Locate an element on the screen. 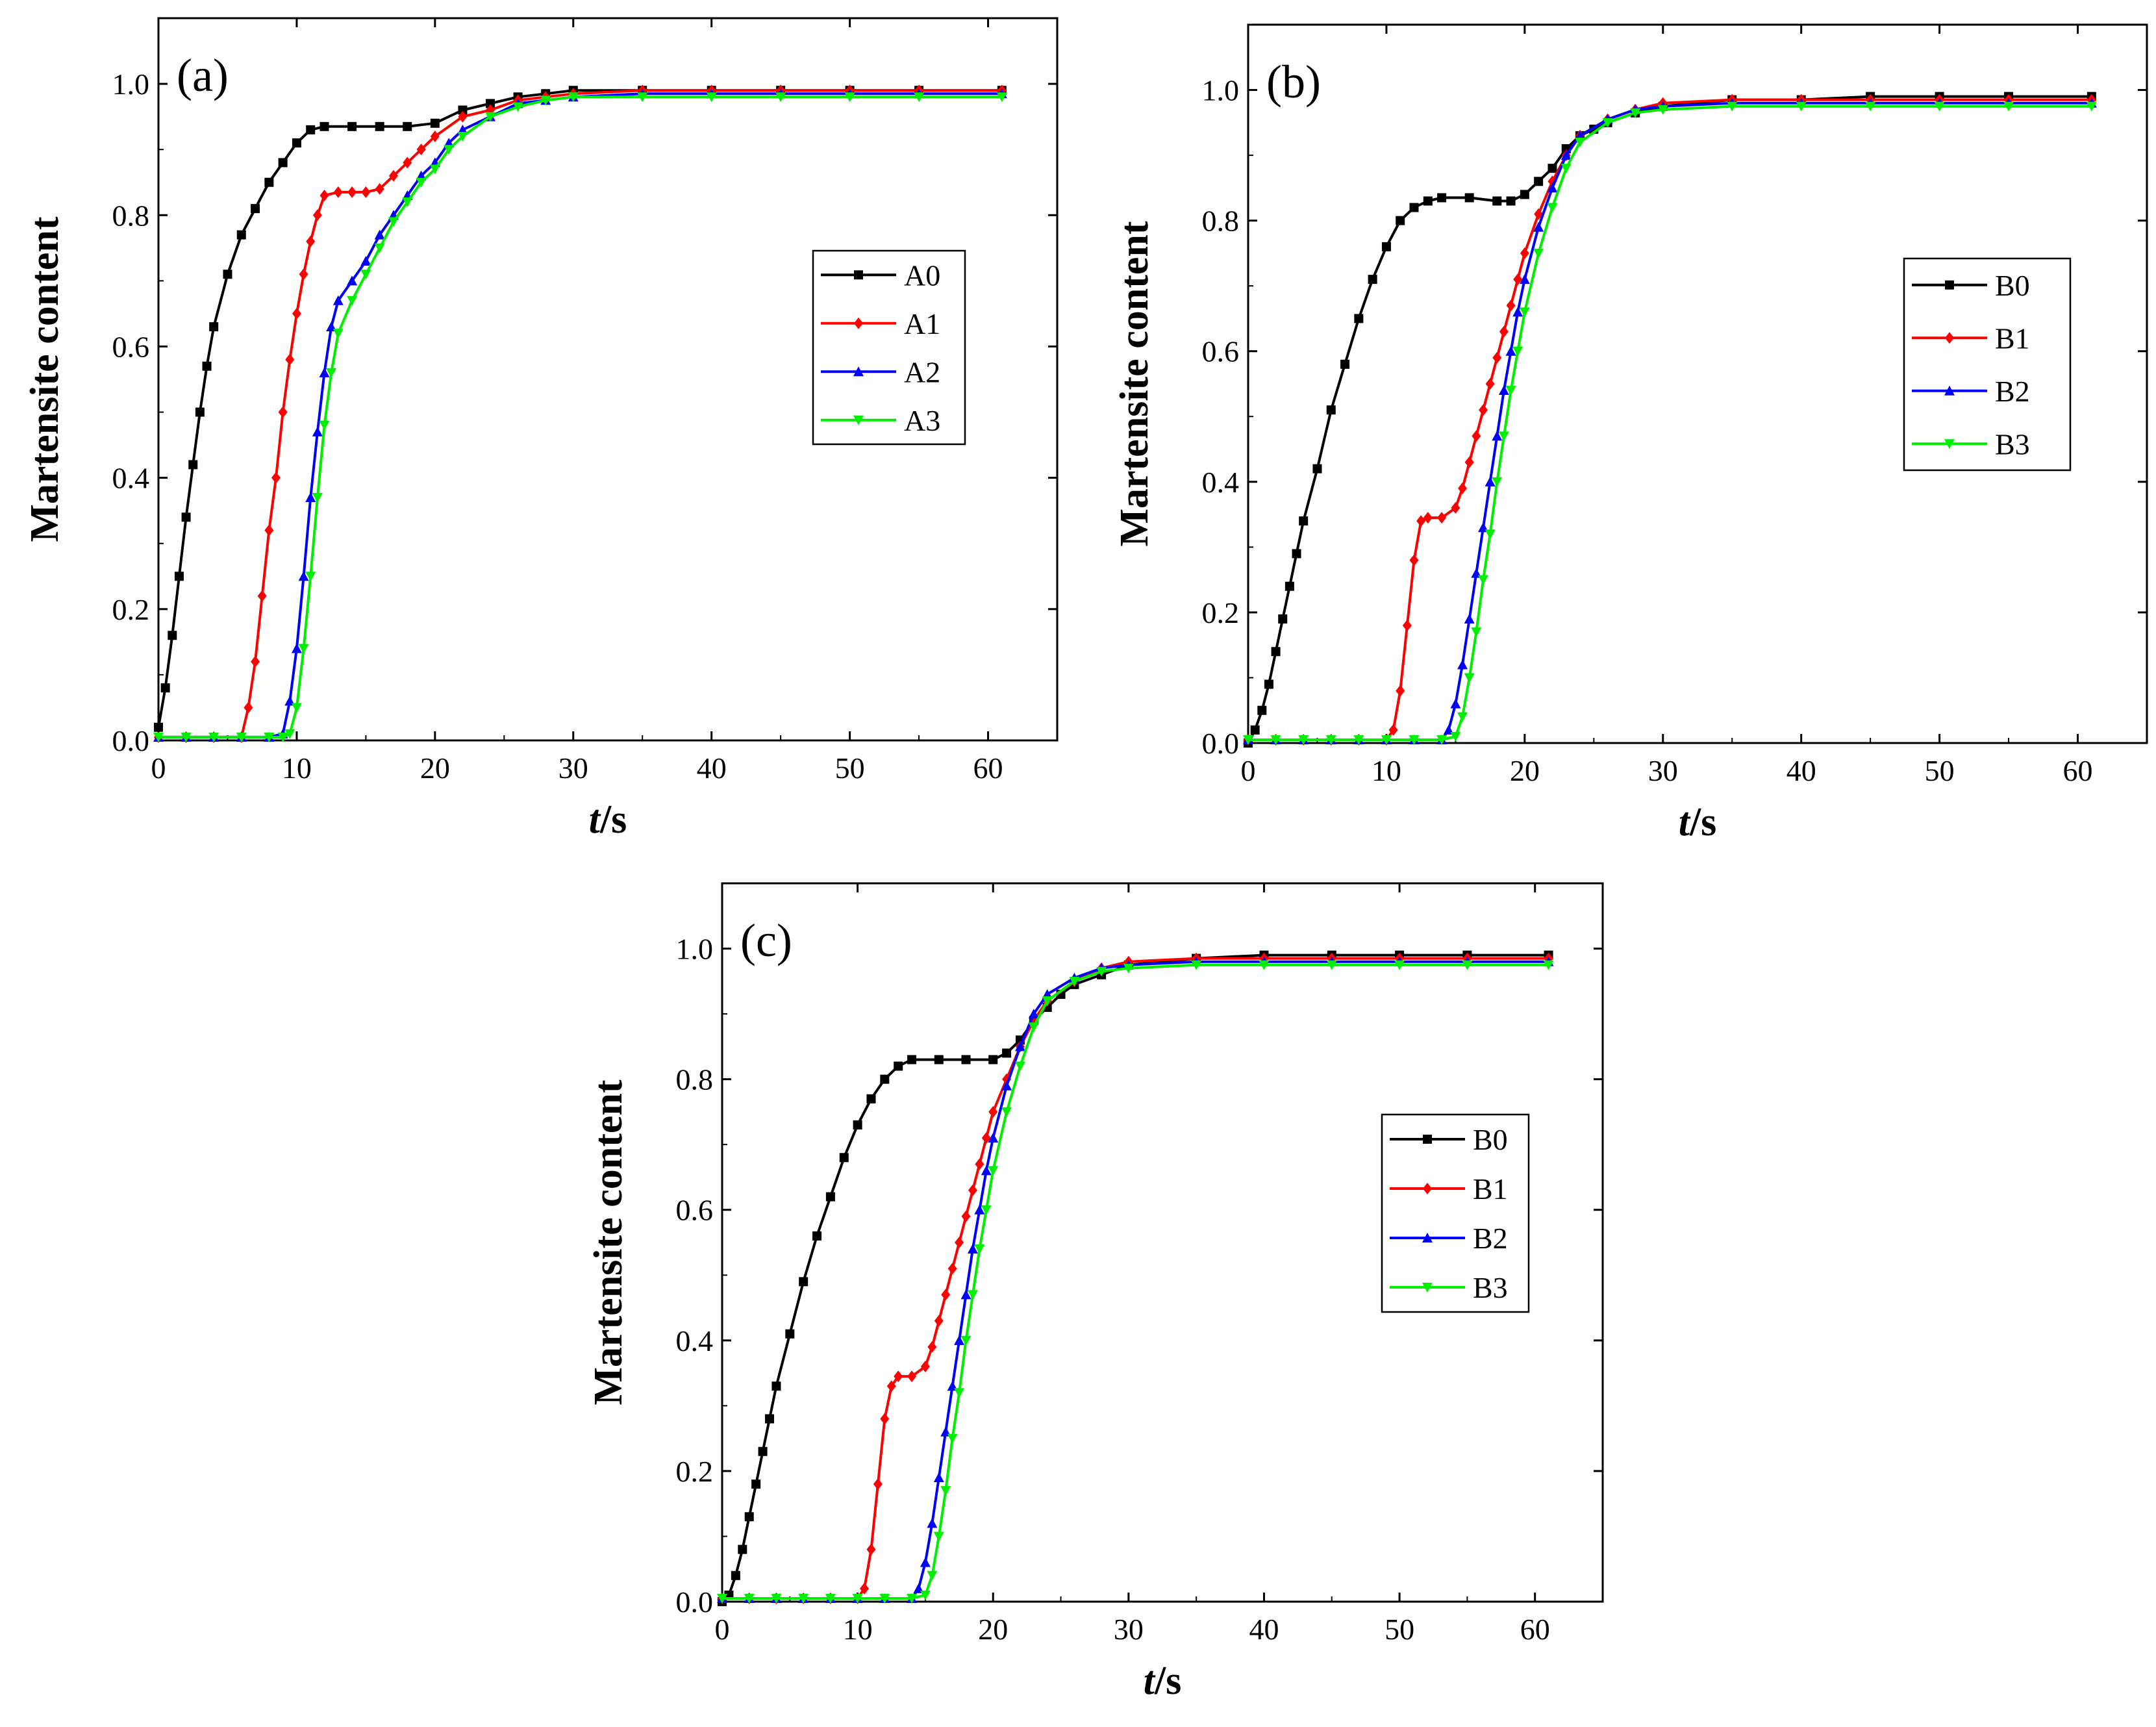 Image resolution: width=2156 pixels, height=1727 pixels. legend-item-A3: A3 is located at coordinates (880, 420).